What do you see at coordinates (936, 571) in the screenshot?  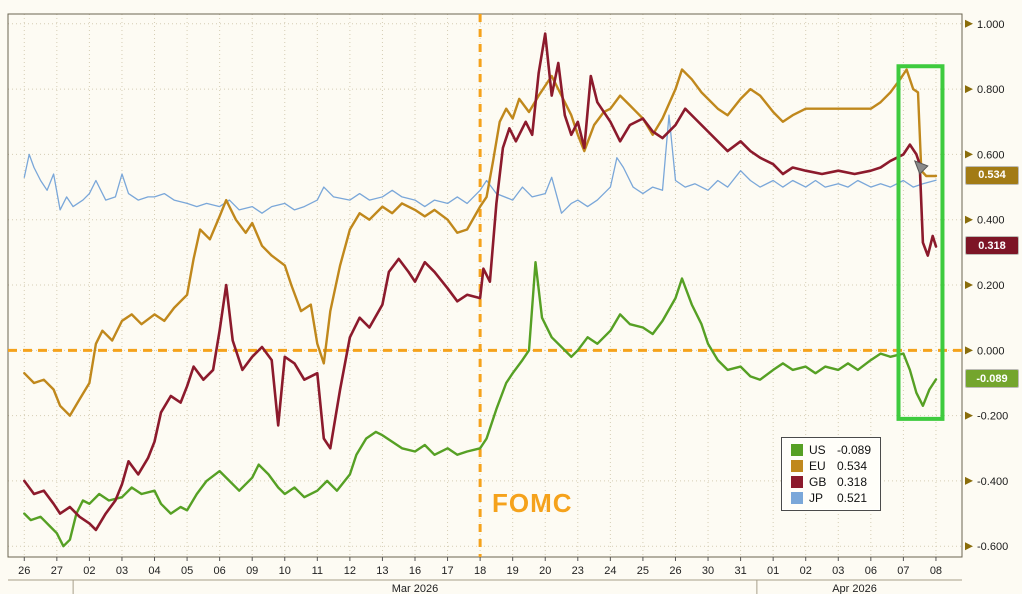 I see `x-tick-label: 08` at bounding box center [936, 571].